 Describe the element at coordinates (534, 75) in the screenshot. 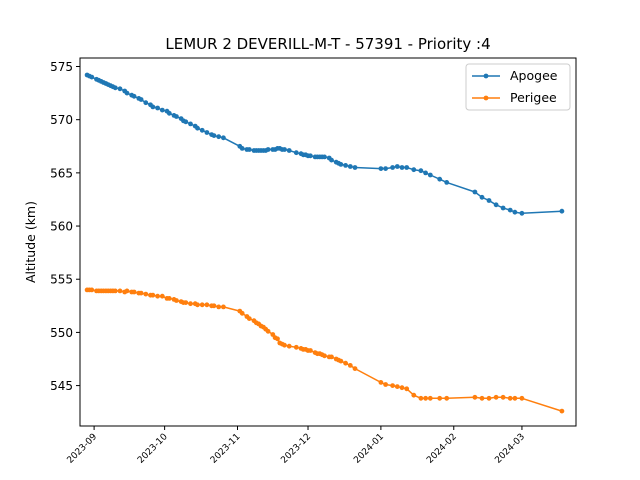

I see `legend-apogee-label: Apogee` at that location.